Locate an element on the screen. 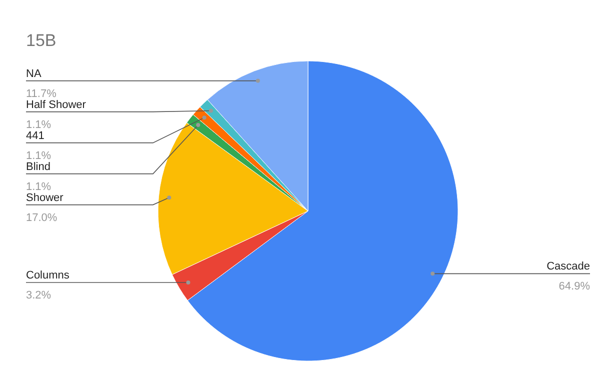 The width and height of the screenshot is (600, 371). slice-label: Shower is located at coordinates (45, 198).